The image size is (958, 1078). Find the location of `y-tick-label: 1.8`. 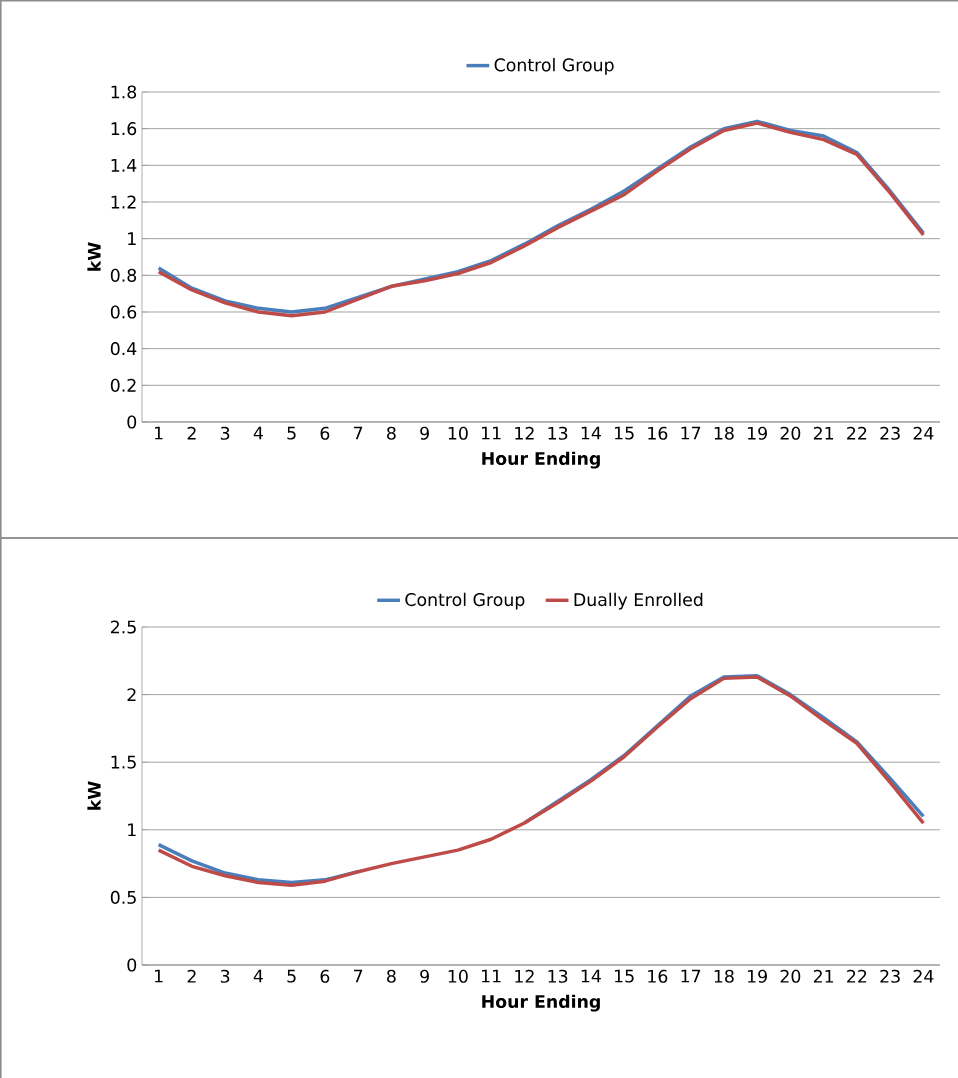

y-tick-label: 1.8 is located at coordinates (124, 92).